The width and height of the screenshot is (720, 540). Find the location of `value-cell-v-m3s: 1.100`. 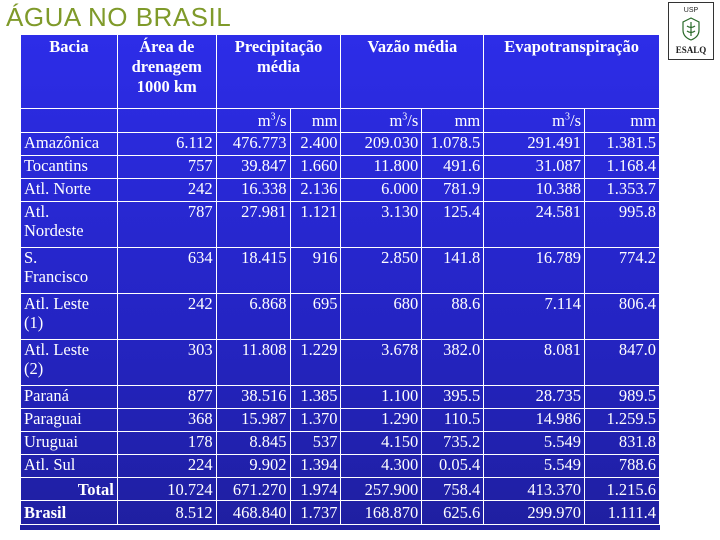

value-cell-v-m3s: 1.100 is located at coordinates (381, 397).